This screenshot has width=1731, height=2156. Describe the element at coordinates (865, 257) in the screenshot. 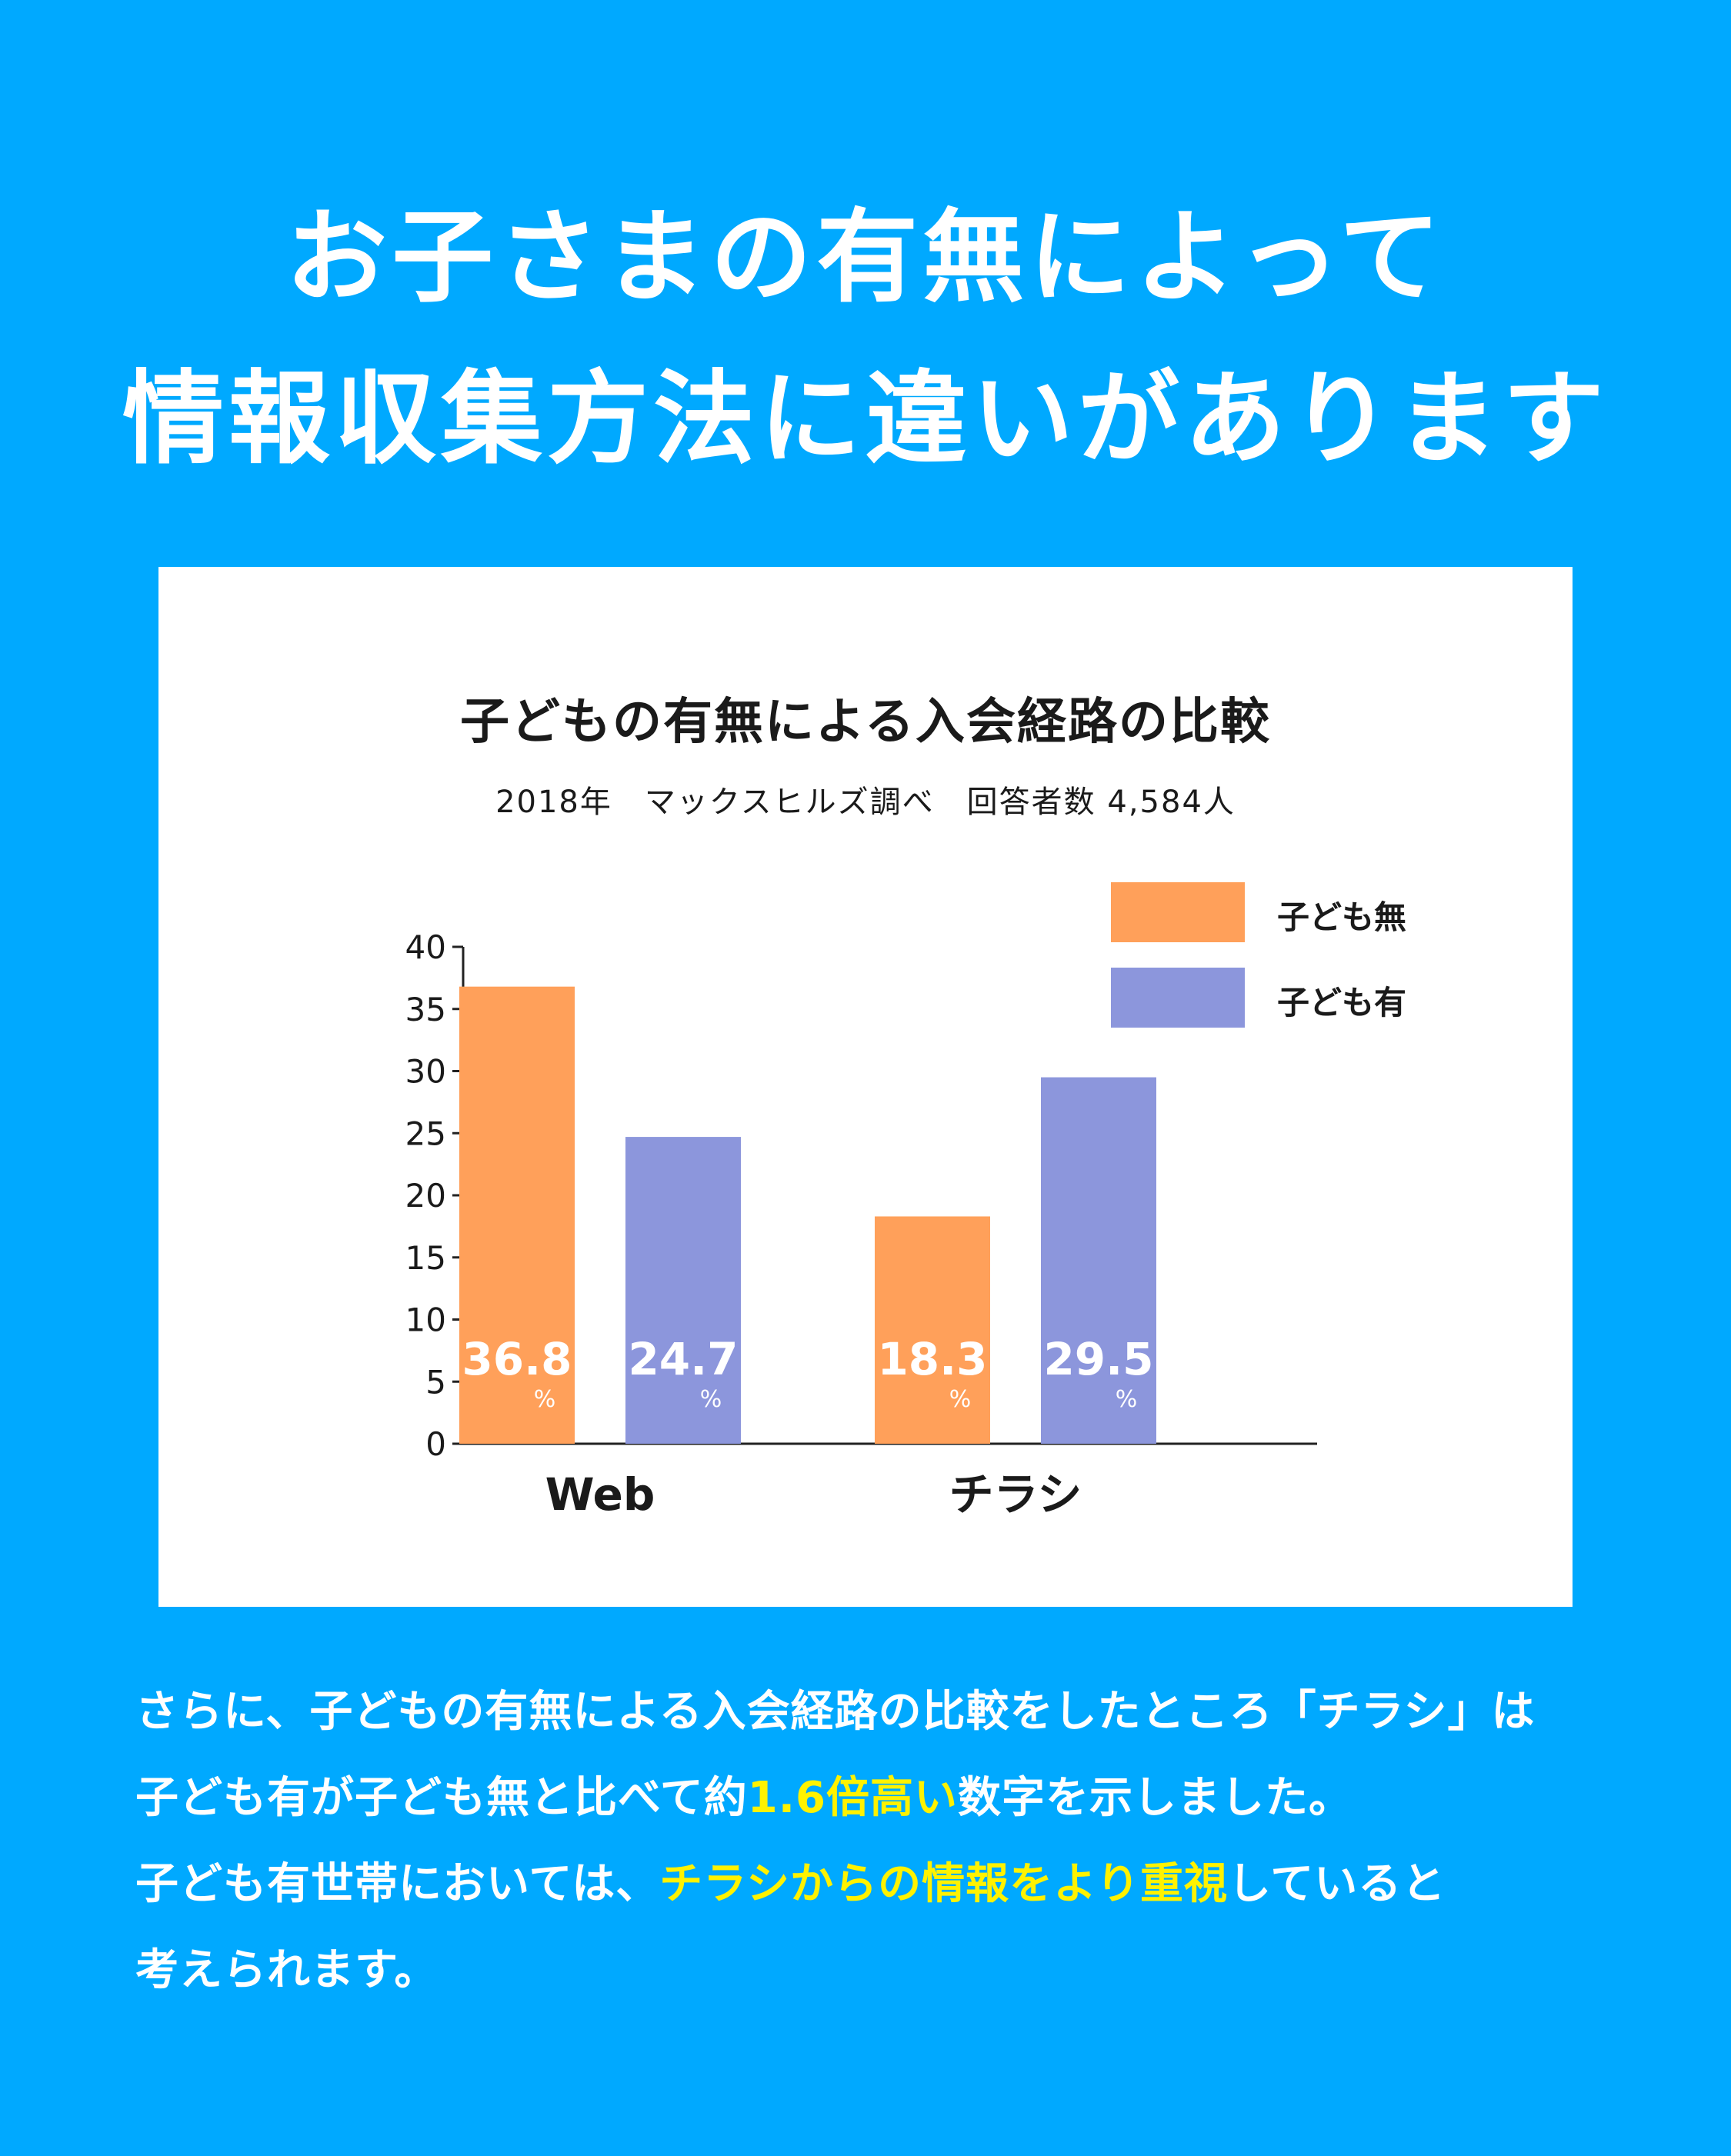

I see `headline-line-1: お子さまの有無によって` at that location.